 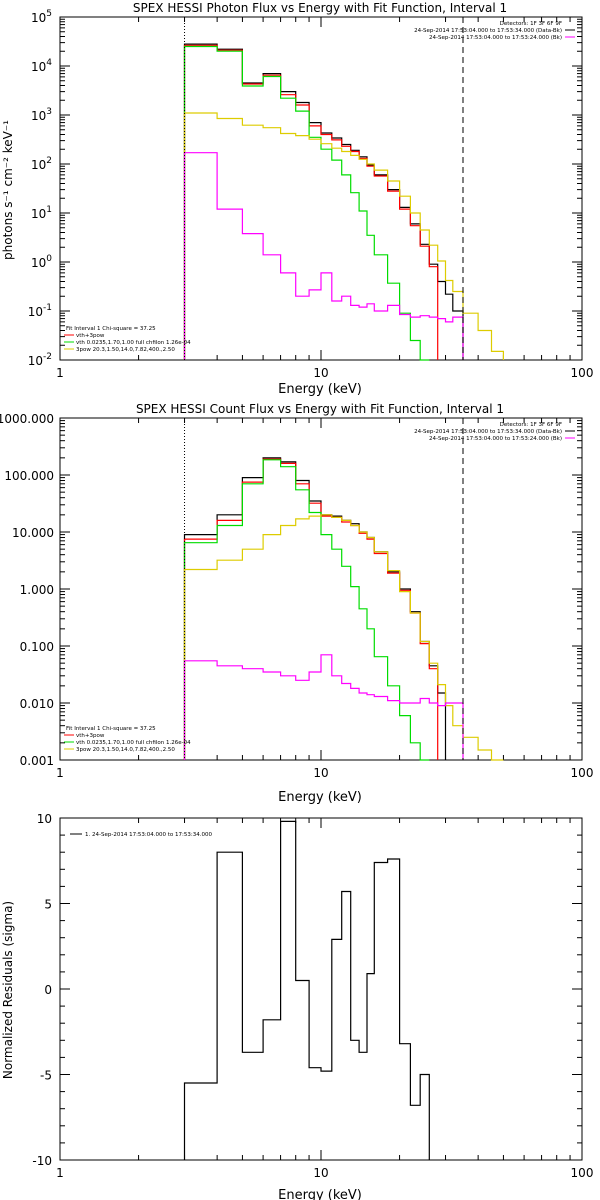 I want to click on y-tick-label: -10, so click(x=42, y=1161).